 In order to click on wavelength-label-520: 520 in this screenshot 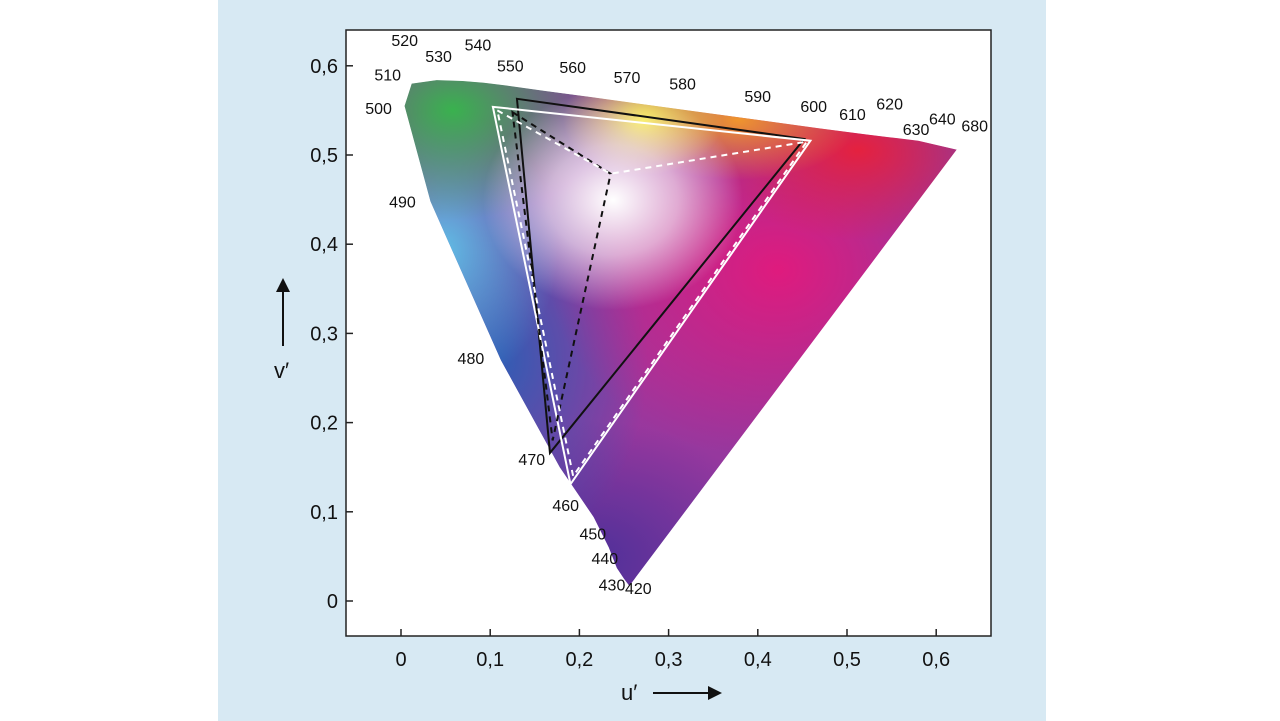, I will do `click(404, 41)`.